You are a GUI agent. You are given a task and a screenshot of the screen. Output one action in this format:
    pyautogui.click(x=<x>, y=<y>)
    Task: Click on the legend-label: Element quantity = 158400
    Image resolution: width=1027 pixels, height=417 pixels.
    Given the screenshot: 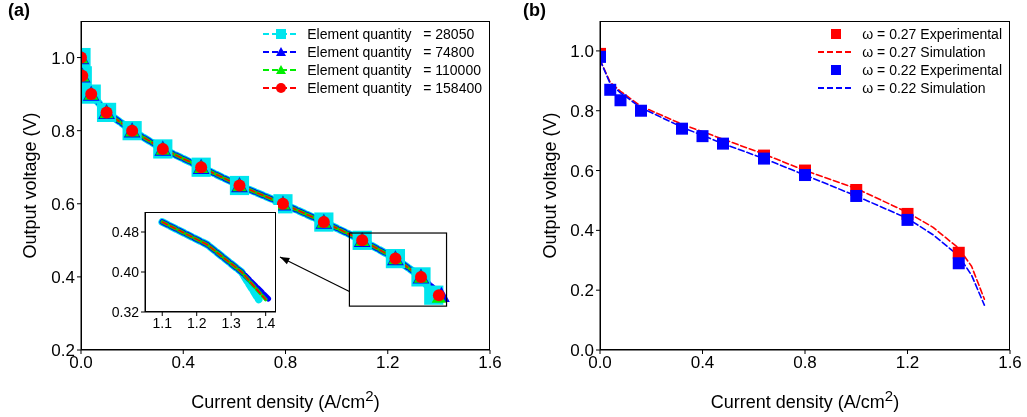 What is the action you would take?
    pyautogui.click(x=394, y=88)
    